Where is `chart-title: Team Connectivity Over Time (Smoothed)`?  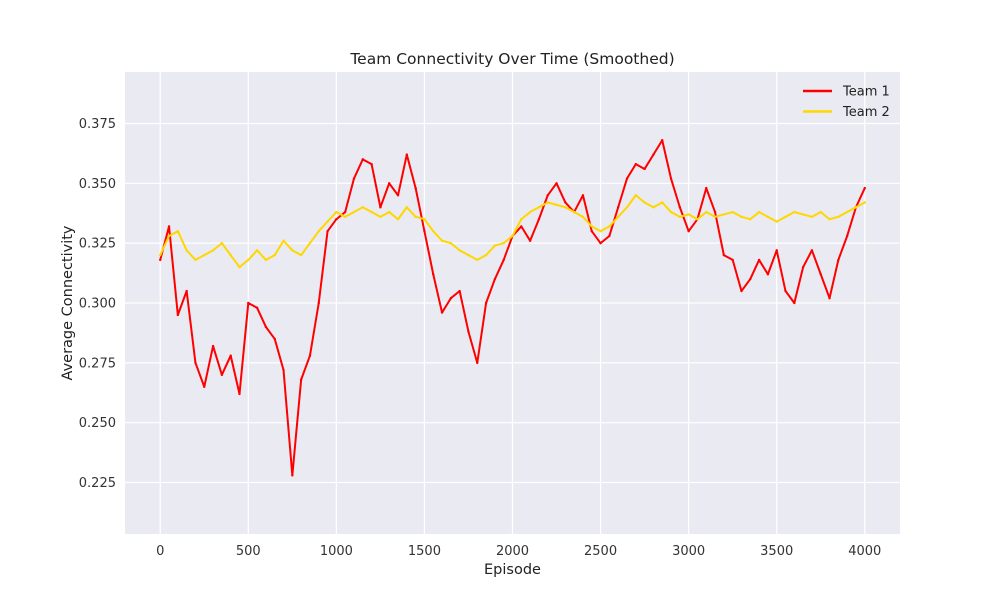
chart-title: Team Connectivity Over Time (Smoothed) is located at coordinates (511, 59).